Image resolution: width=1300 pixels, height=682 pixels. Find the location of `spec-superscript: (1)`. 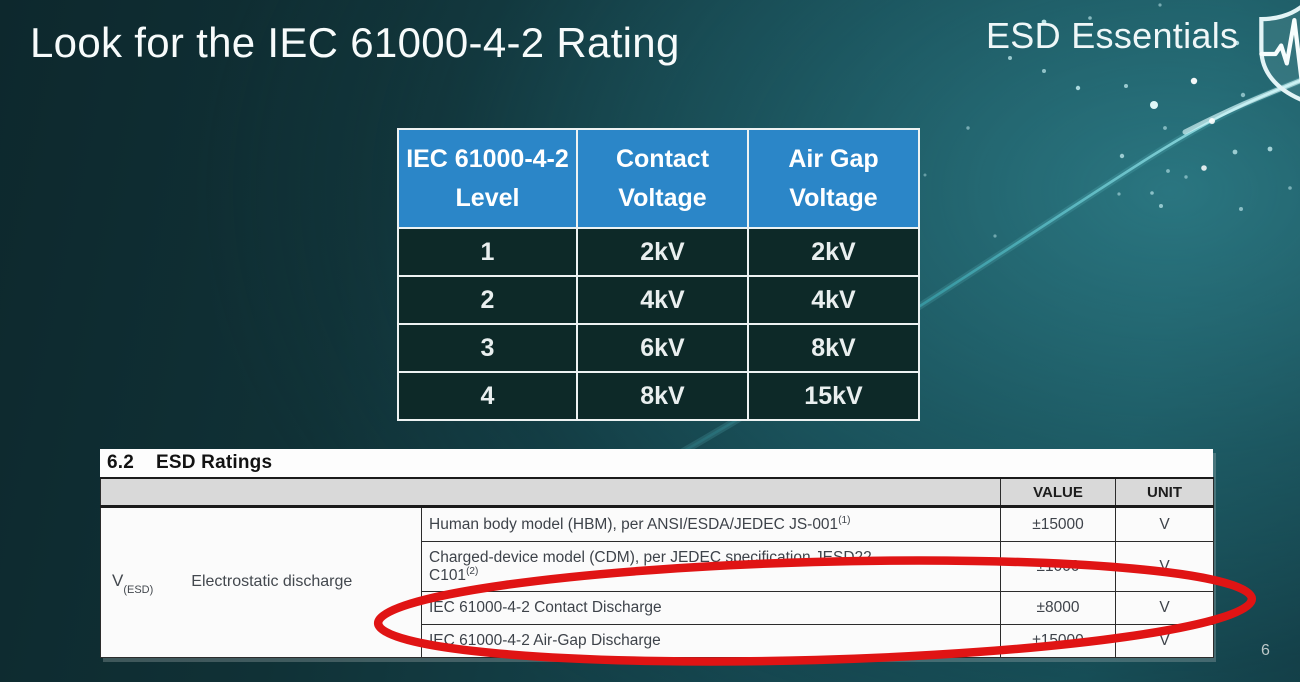

spec-superscript: (1) is located at coordinates (844, 520).